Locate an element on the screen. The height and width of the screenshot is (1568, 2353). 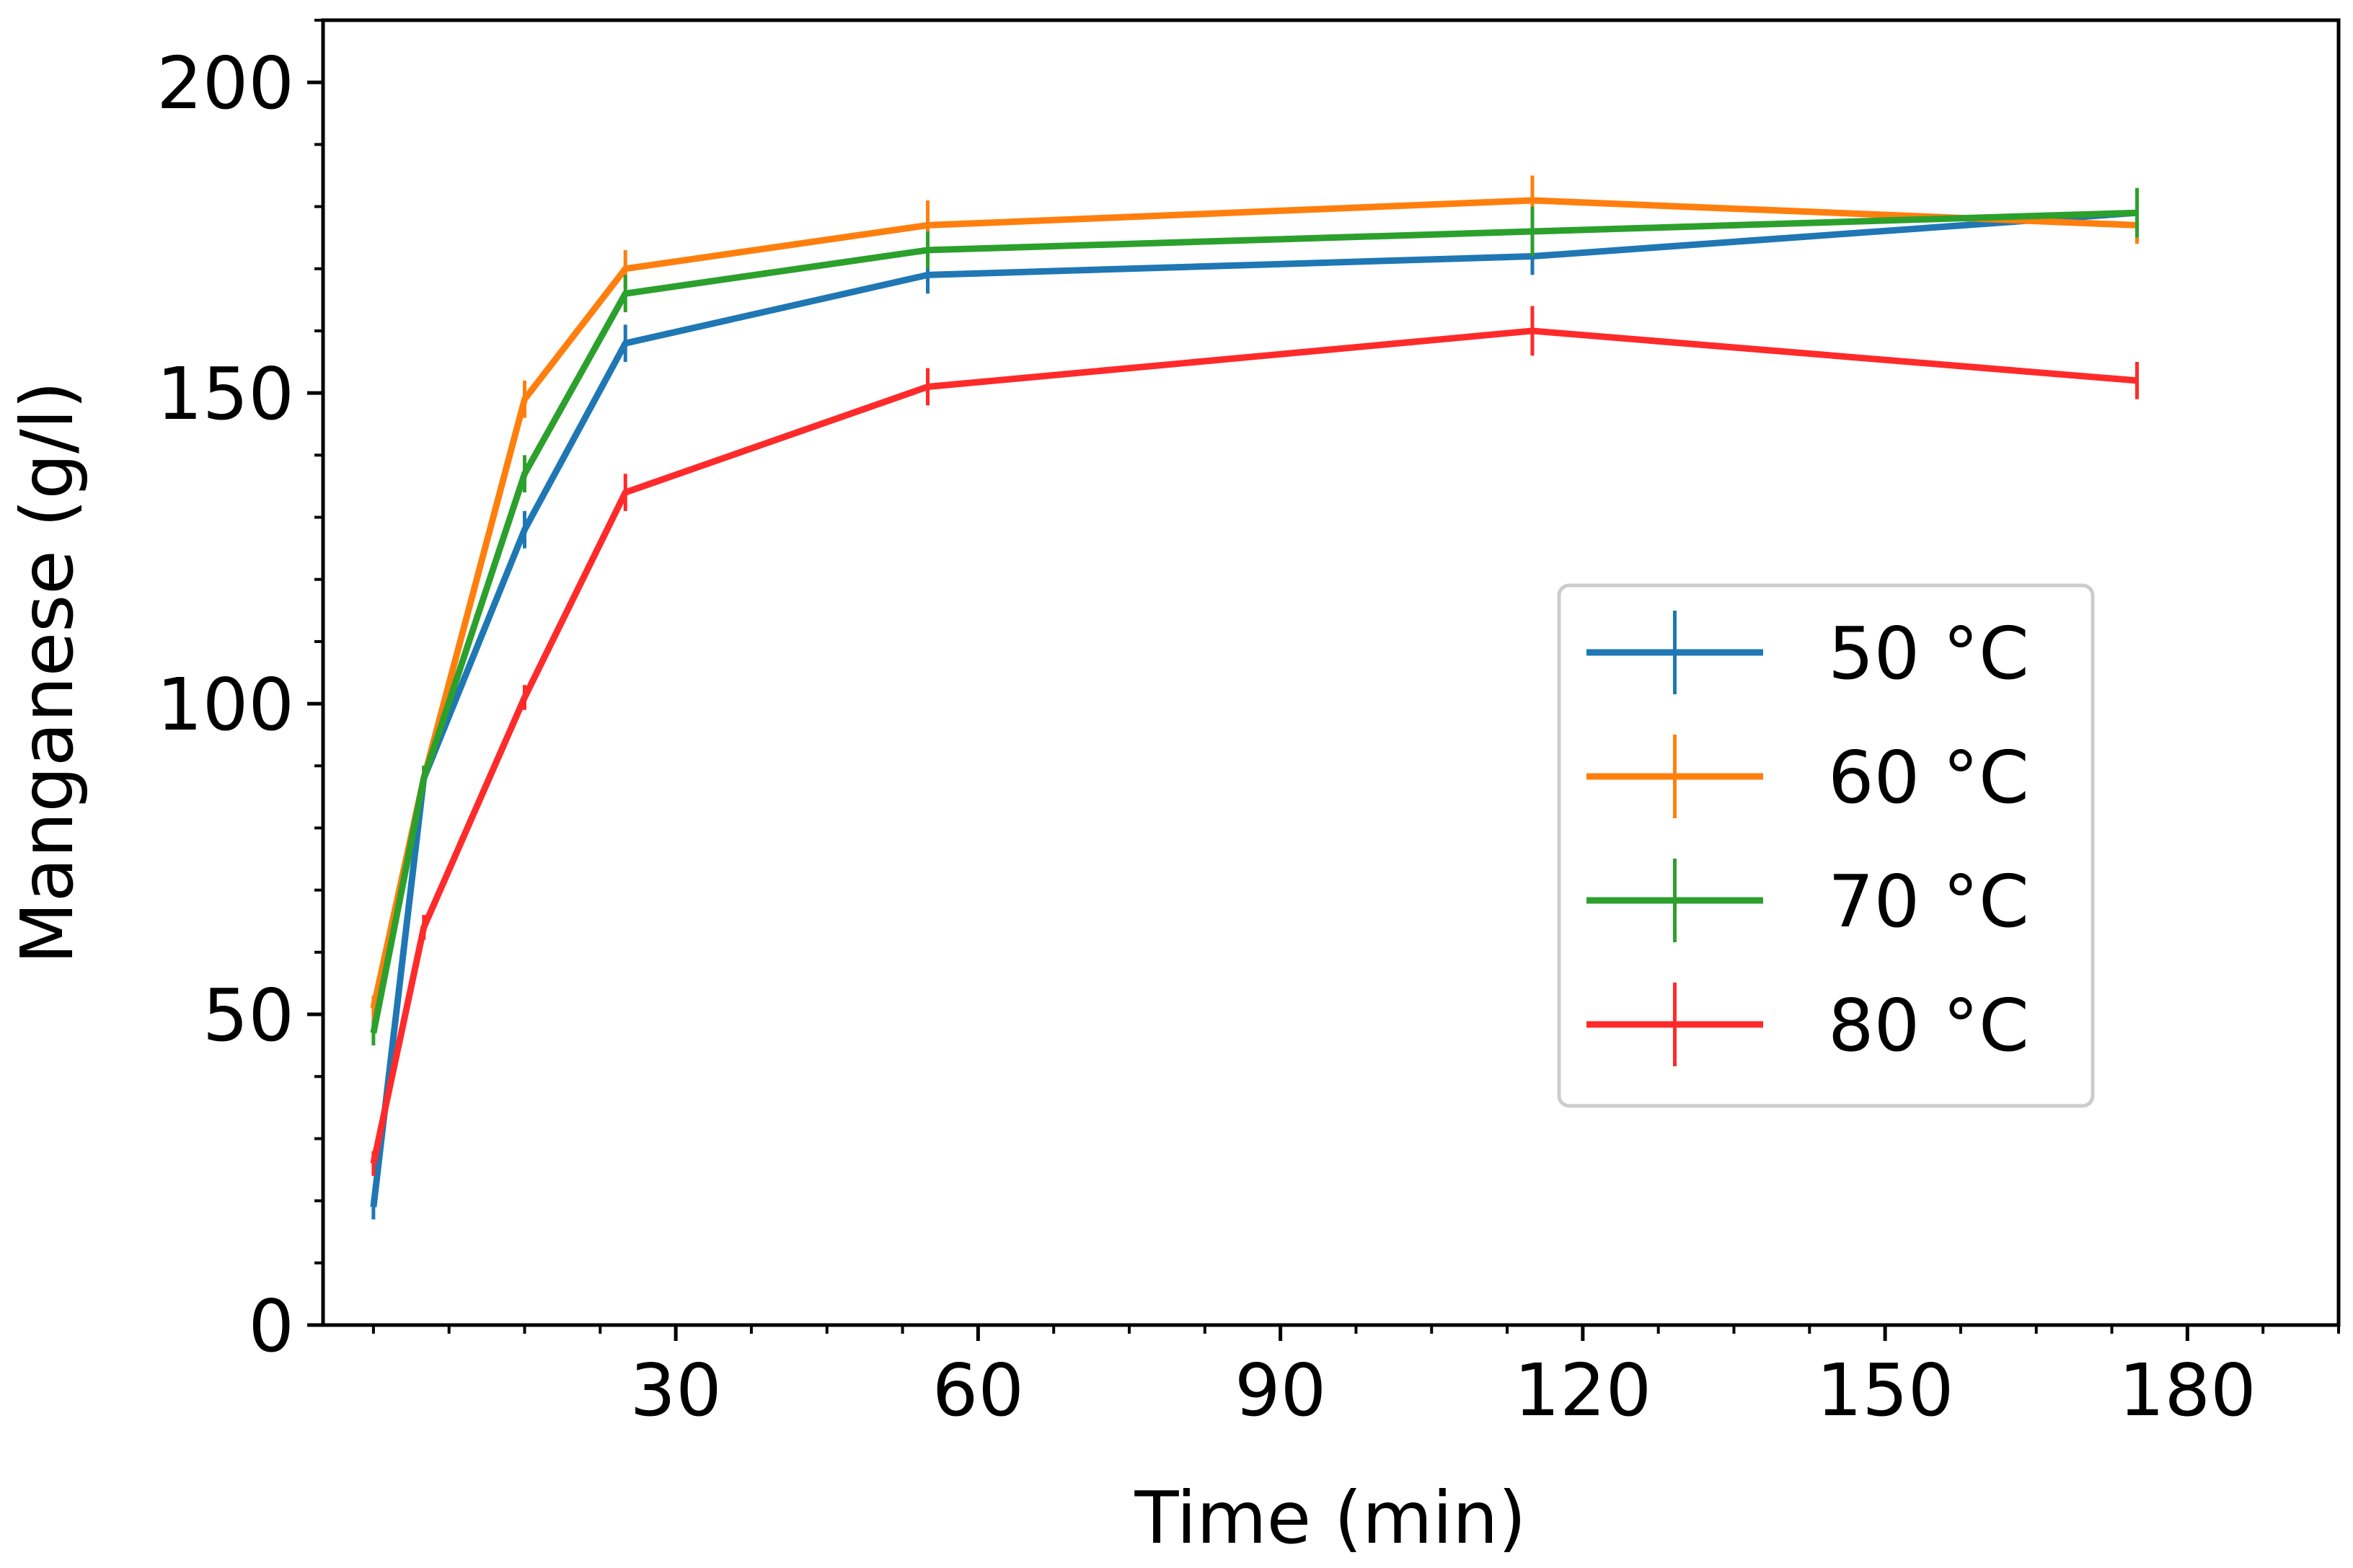
y-tick-label: 100 is located at coordinates (225, 705).